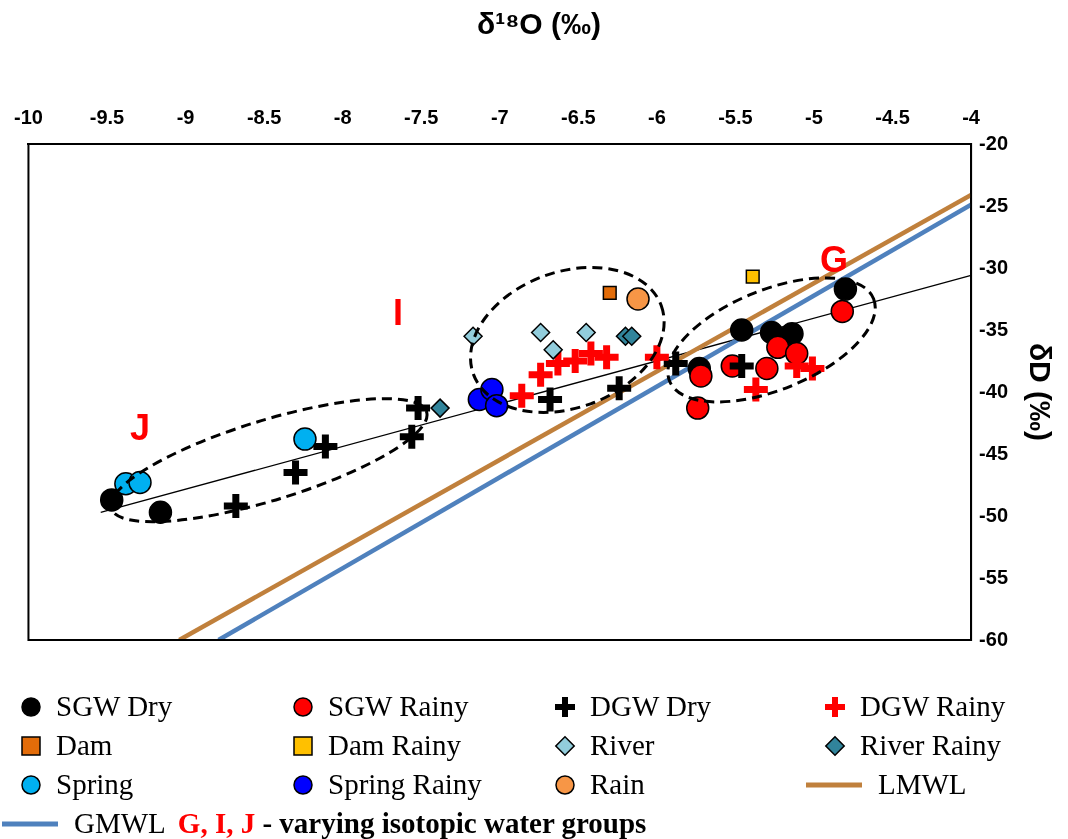 The image size is (1068, 839). I want to click on x-tick-label: -8.5, so click(264, 116).